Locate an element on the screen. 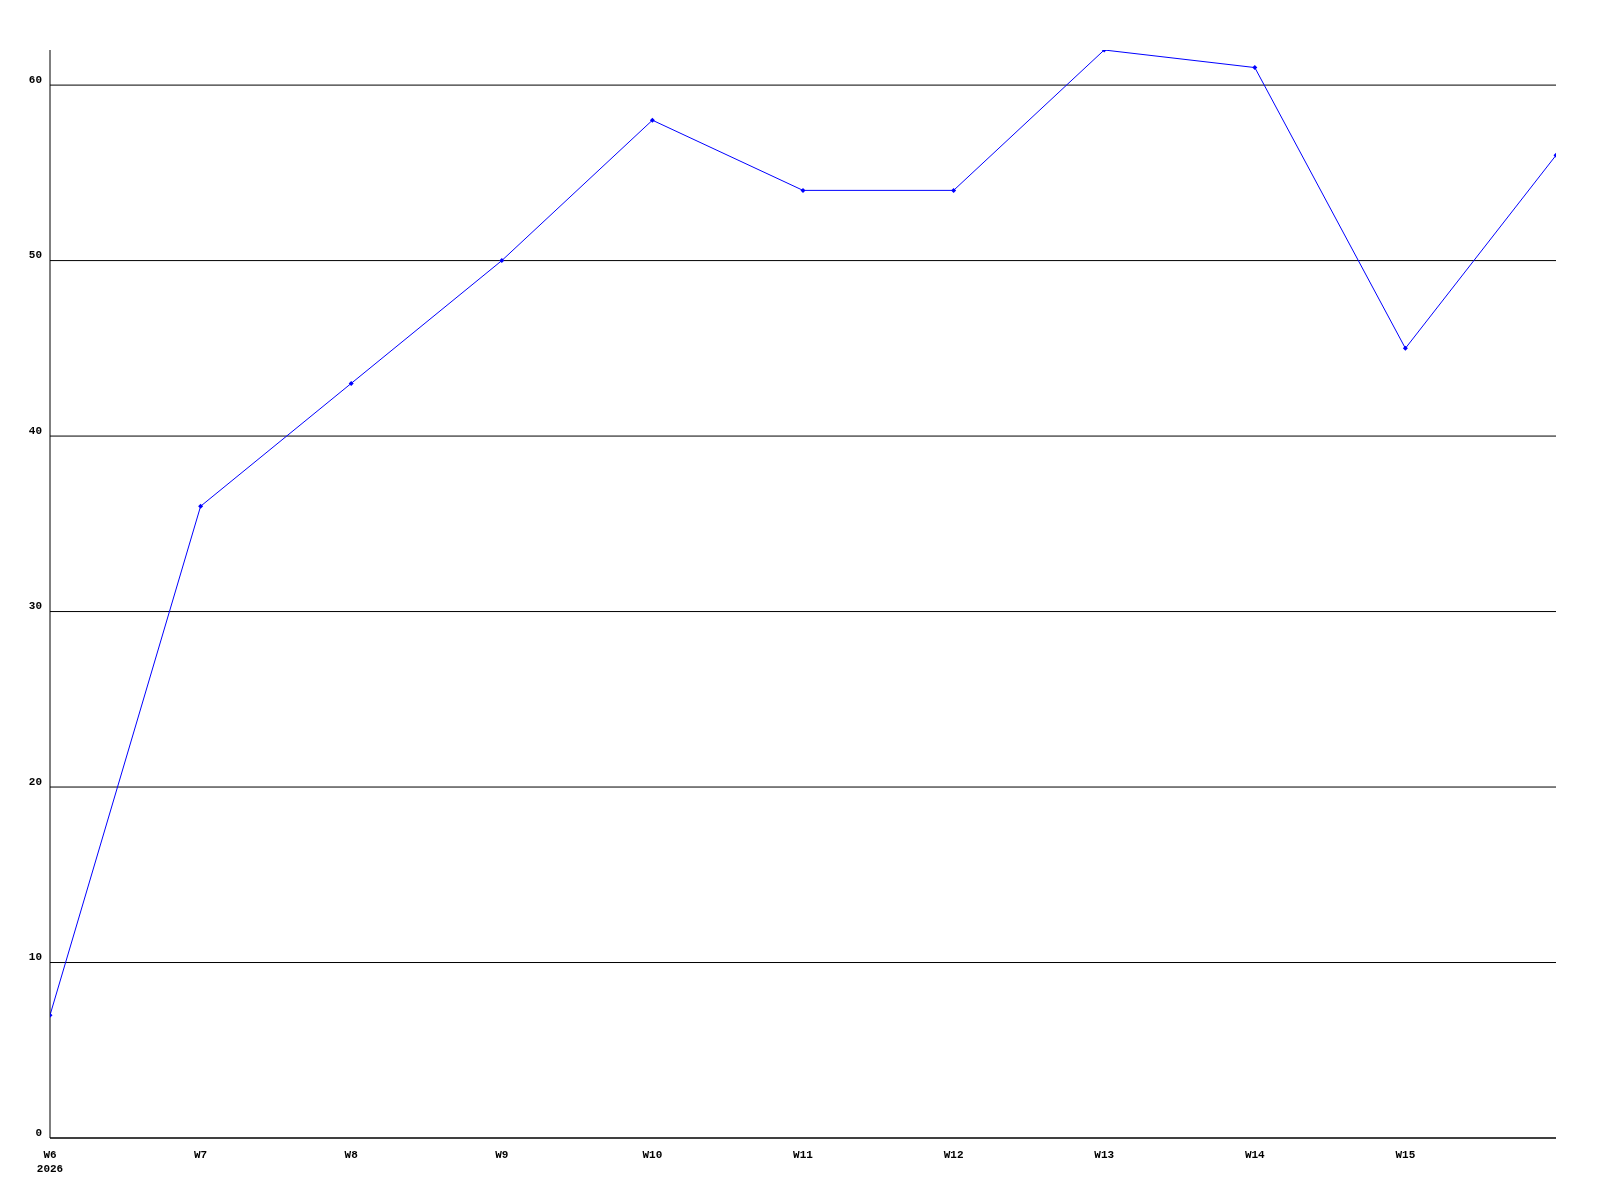 The width and height of the screenshot is (1600, 1200). x-tick-label: W15 is located at coordinates (1405, 1155).